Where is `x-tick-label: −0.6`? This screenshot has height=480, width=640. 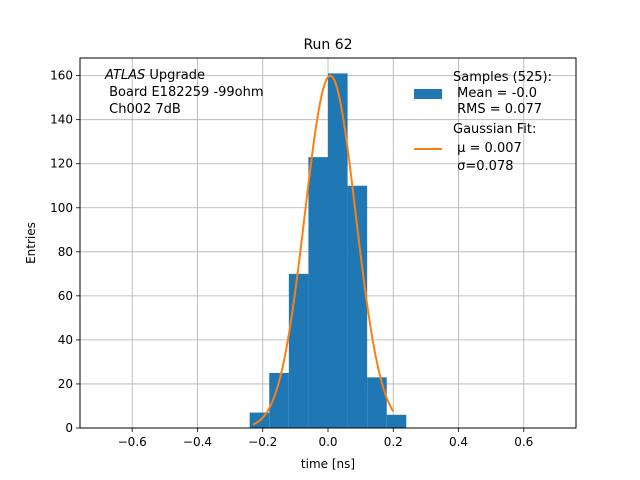
x-tick-label: −0.6 is located at coordinates (132, 442).